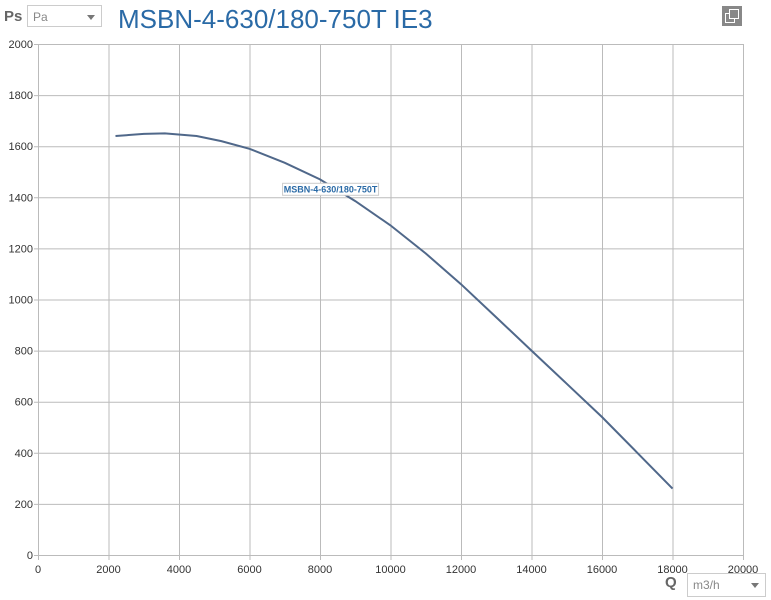 This screenshot has height=600, width=771. Describe the element at coordinates (64, 16) in the screenshot. I see `y-unit-select: Pa` at that location.